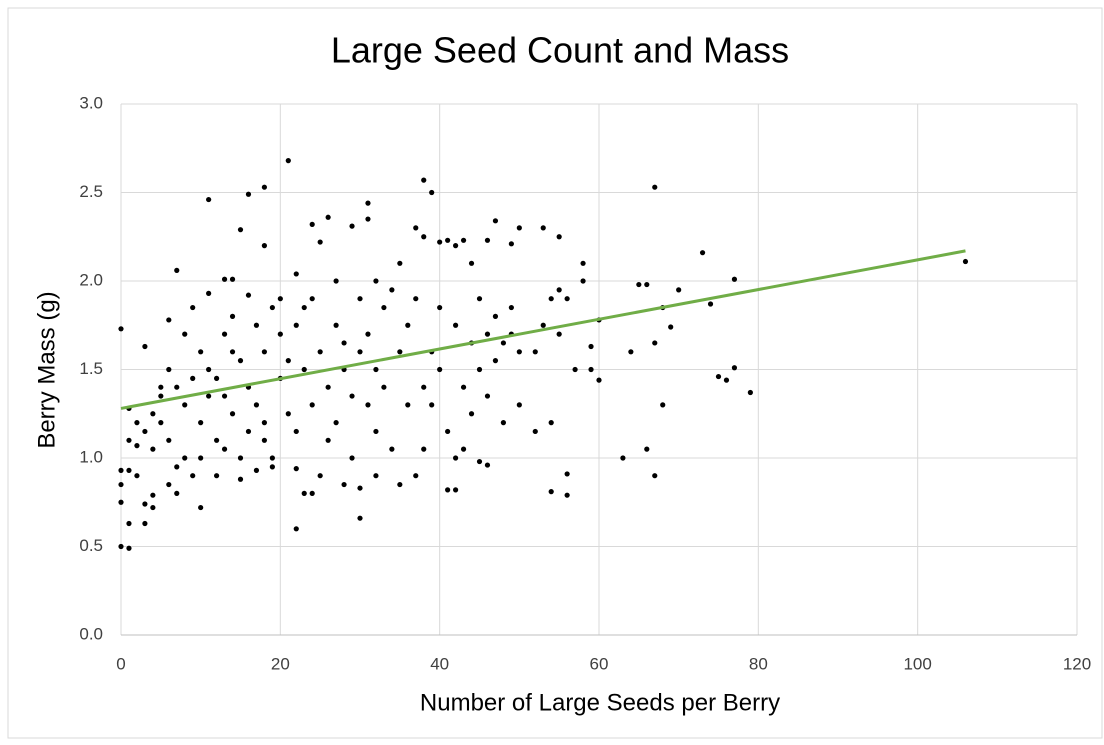 The image size is (1104, 745). What do you see at coordinates (120, 663) in the screenshot?
I see `x-tick-label: 0` at bounding box center [120, 663].